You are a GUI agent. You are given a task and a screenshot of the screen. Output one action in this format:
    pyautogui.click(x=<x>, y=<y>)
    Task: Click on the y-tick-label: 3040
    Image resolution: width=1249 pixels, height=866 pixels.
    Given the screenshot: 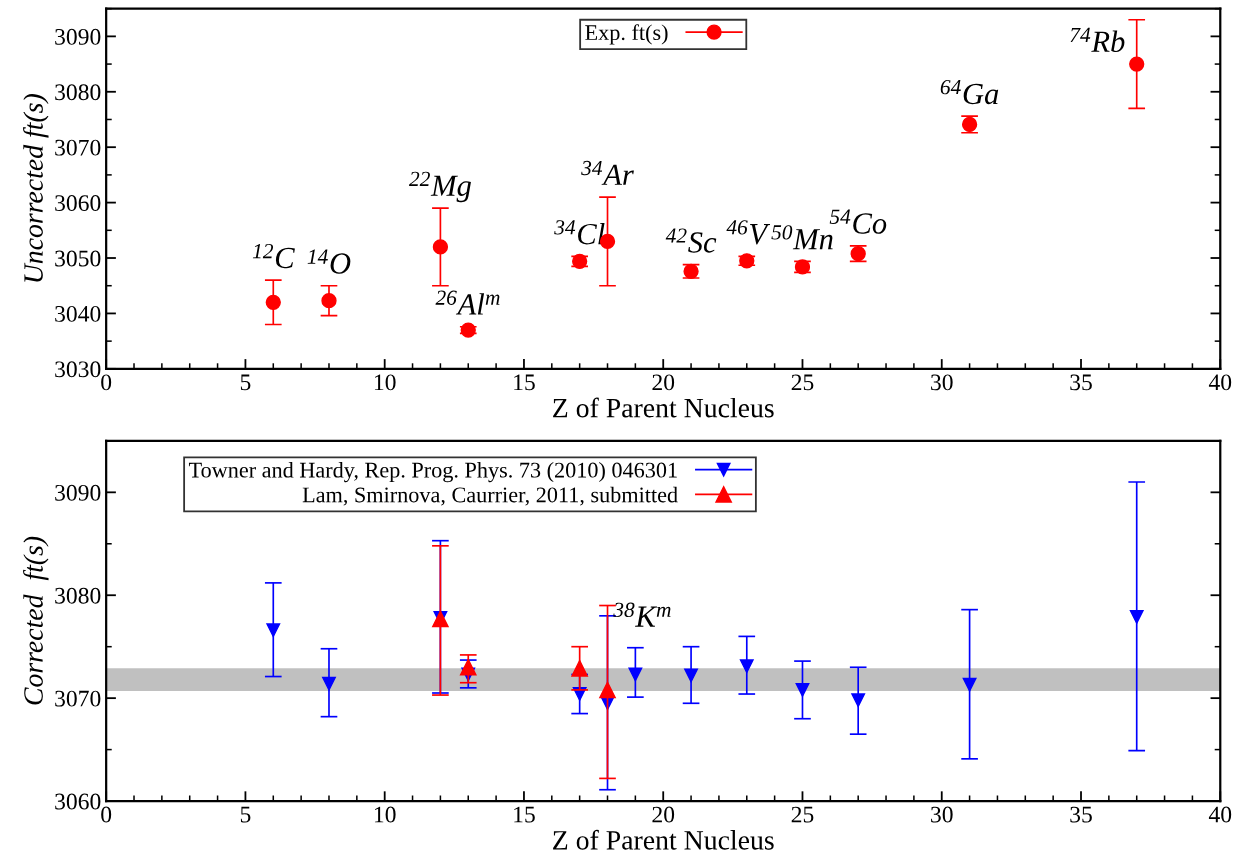 What is the action you would take?
    pyautogui.click(x=78, y=313)
    